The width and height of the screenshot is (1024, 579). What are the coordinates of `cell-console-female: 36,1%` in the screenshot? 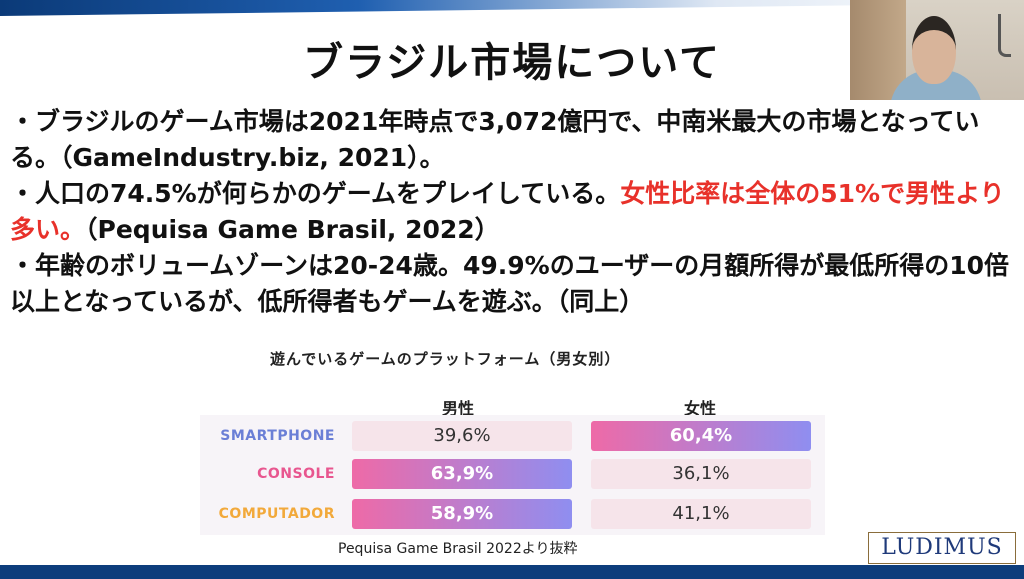 It's located at (701, 474).